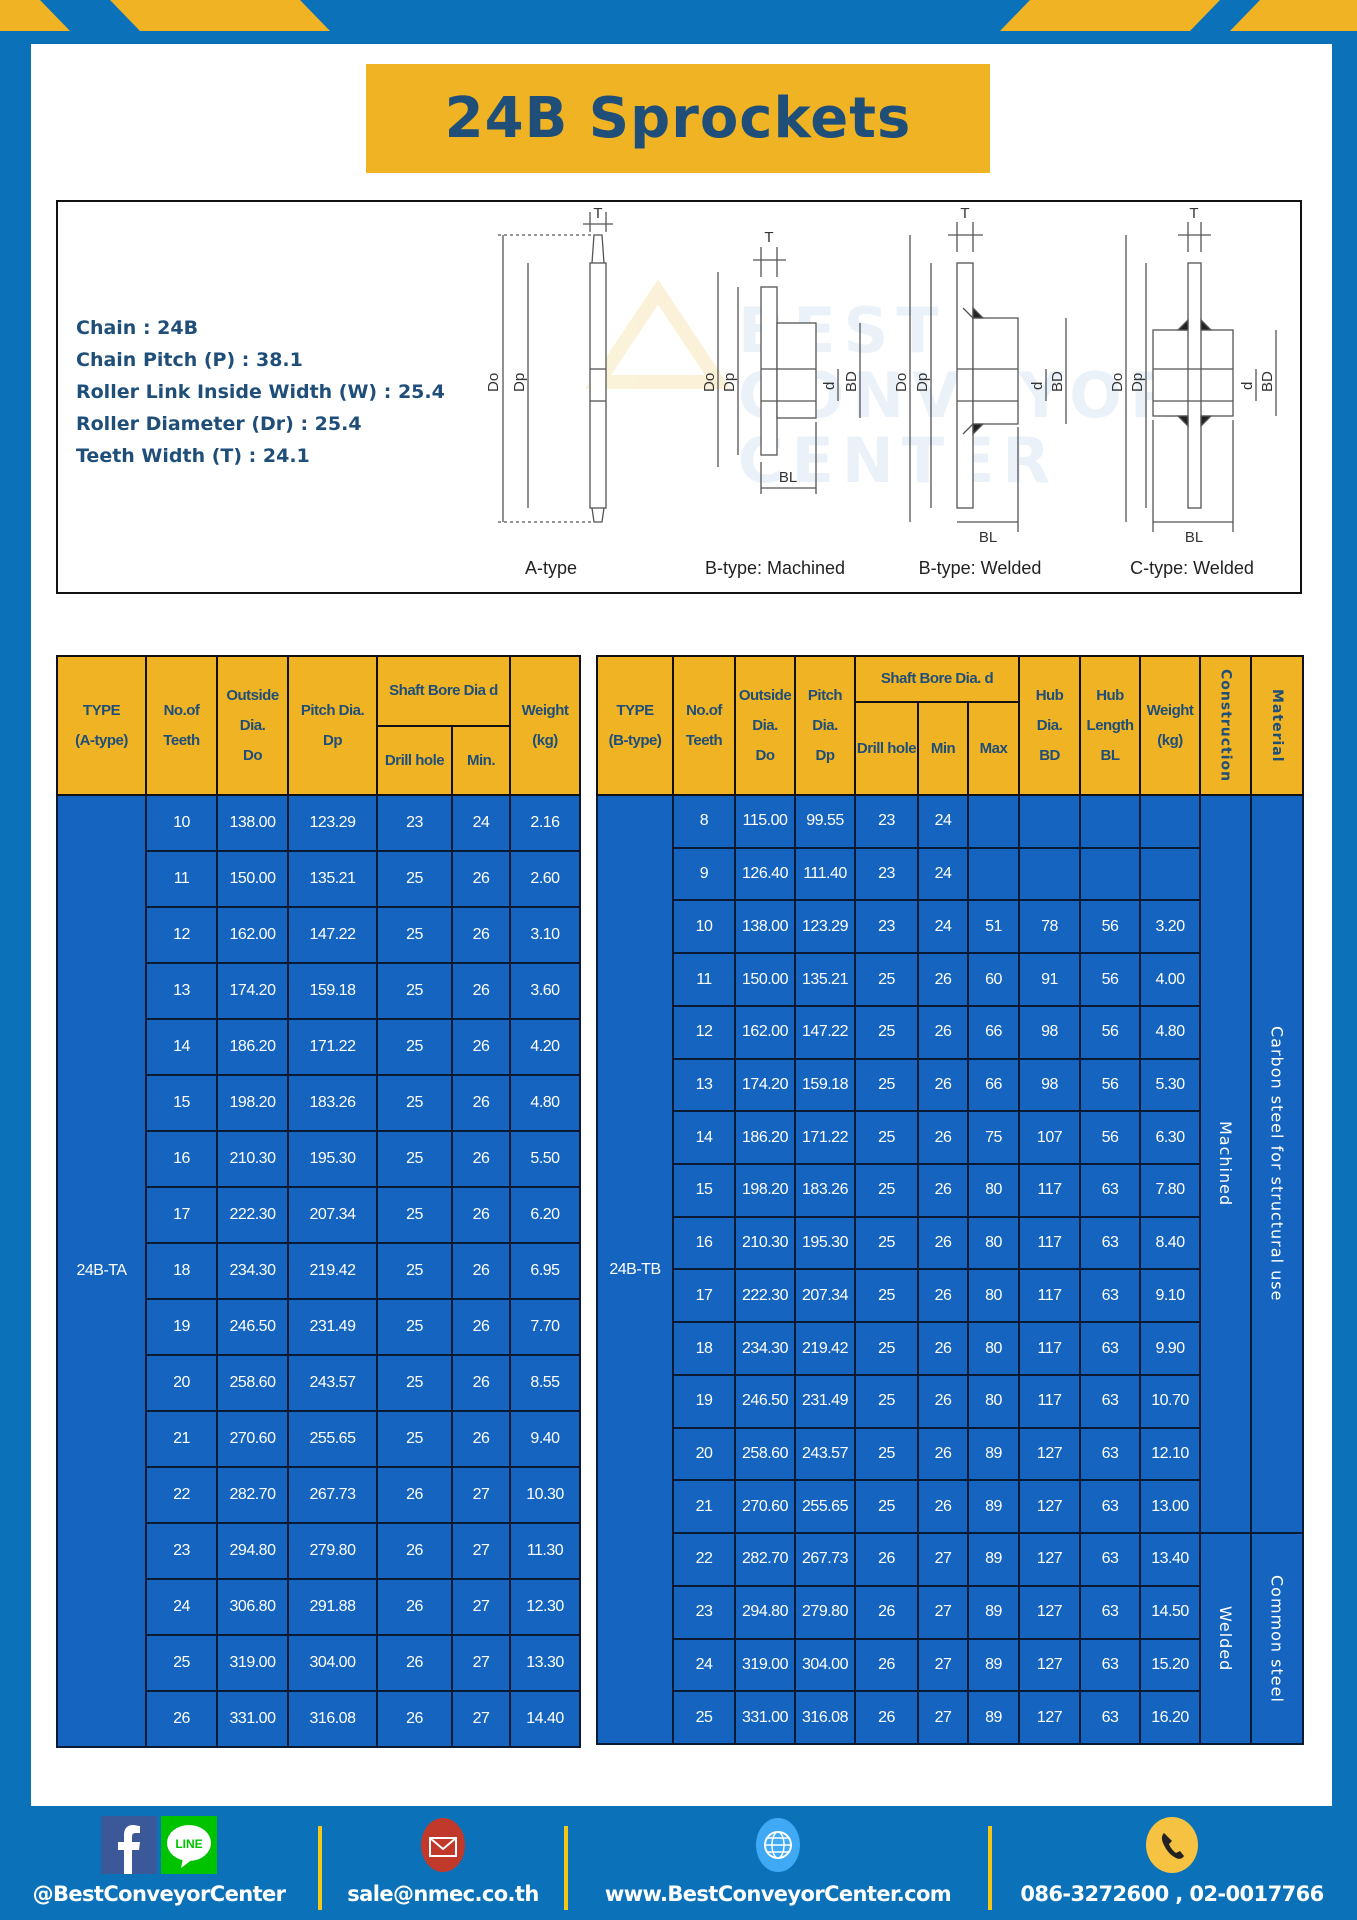 This screenshot has height=1920, width=1357. I want to click on cell-max-bore: 66, so click(993, 1032).